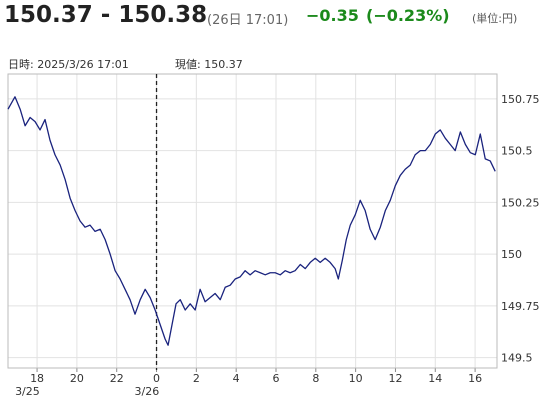  Describe the element at coordinates (395, 378) in the screenshot. I see `x-tick-label: 12` at that location.